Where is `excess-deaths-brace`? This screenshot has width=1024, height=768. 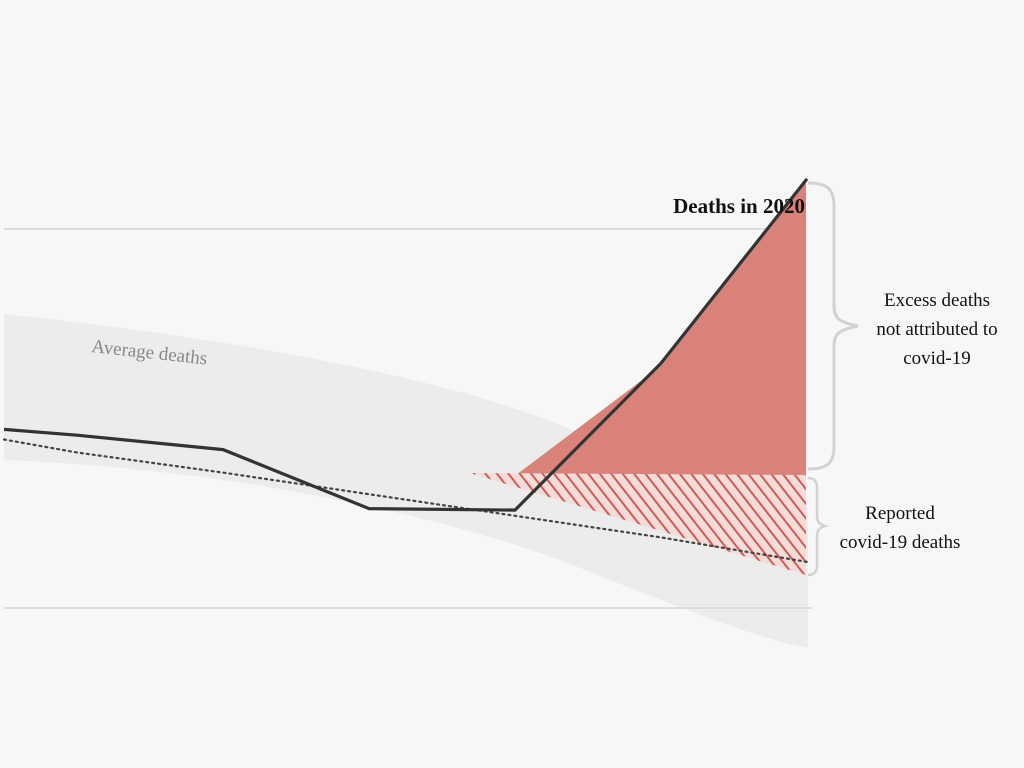
excess-deaths-brace is located at coordinates (833, 326).